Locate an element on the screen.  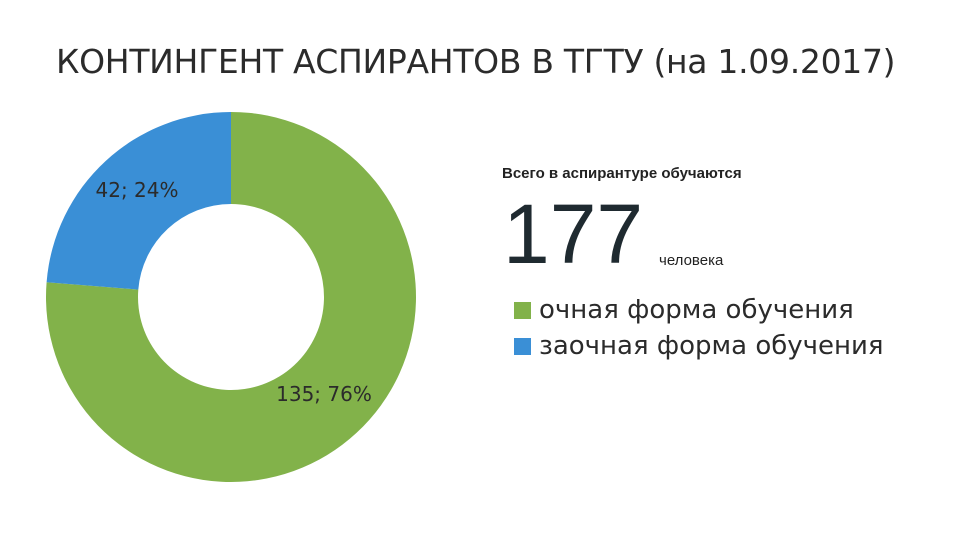
legend-item-part-time: заочная форма обучения is located at coordinates (699, 346).